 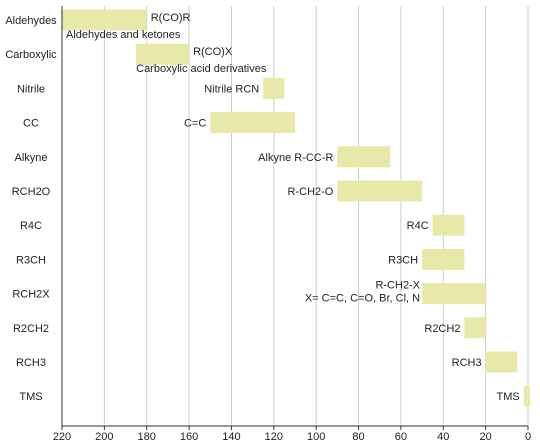 What do you see at coordinates (418, 226) in the screenshot?
I see `bar-label: R4C` at bounding box center [418, 226].